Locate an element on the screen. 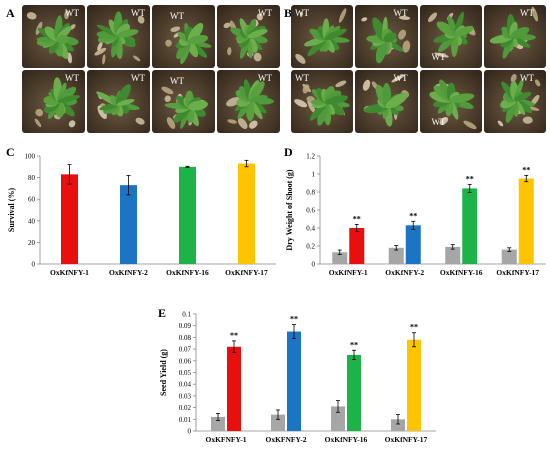 Image resolution: width=550 pixels, height=460 pixels. y-tick-label: 40 is located at coordinates (32, 221).